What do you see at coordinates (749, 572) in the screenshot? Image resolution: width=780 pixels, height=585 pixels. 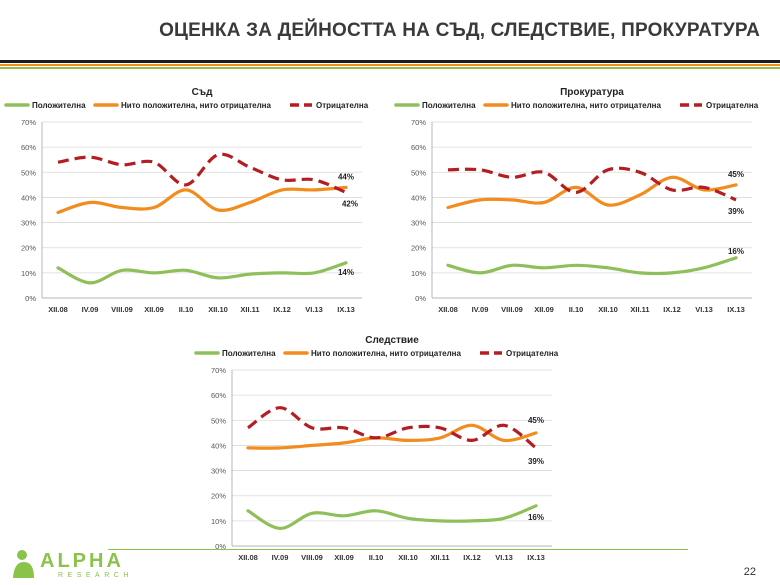 I see `page-number: 22` at bounding box center [749, 572].